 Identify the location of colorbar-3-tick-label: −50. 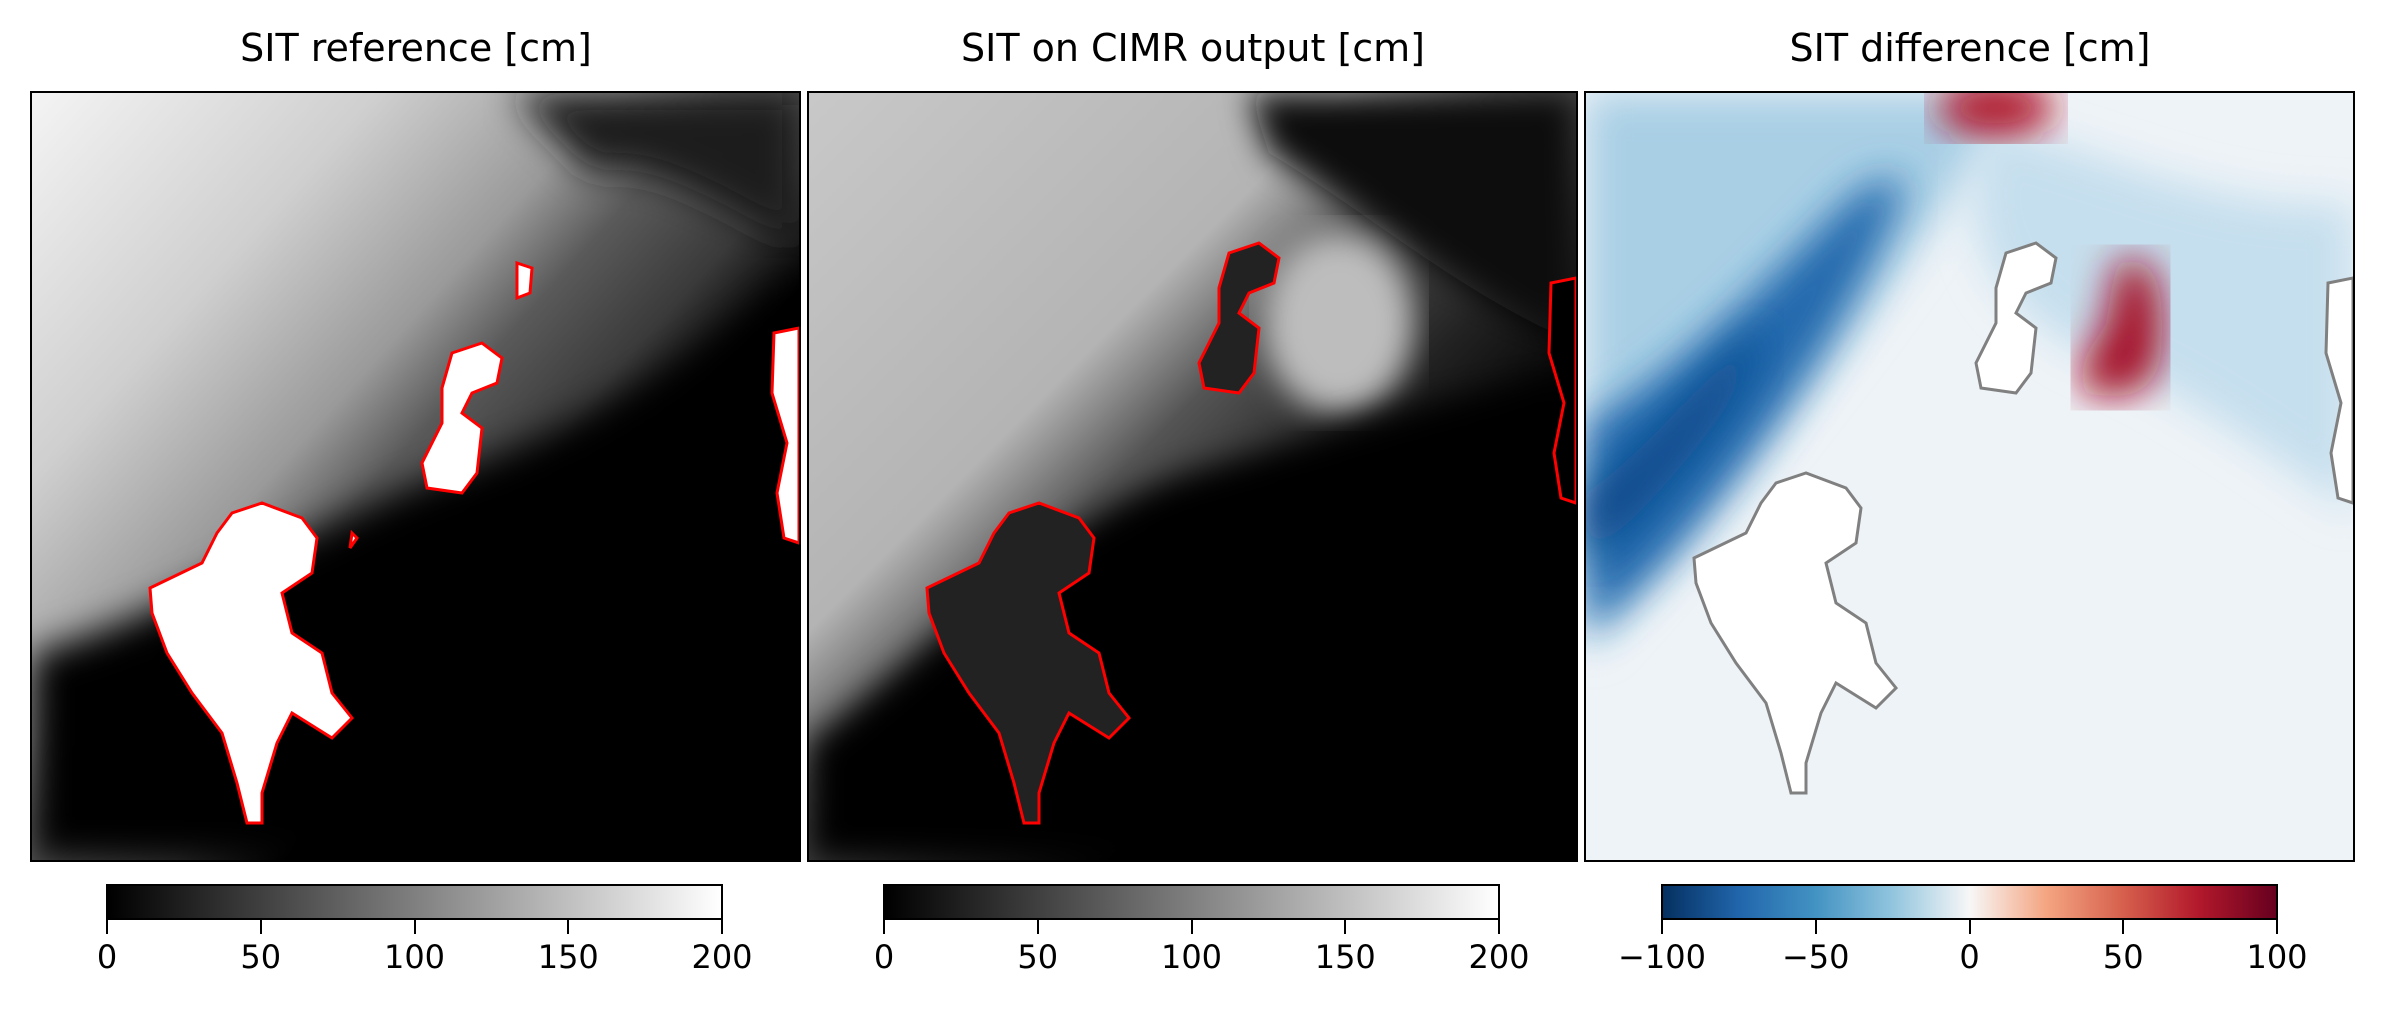
(1815, 957).